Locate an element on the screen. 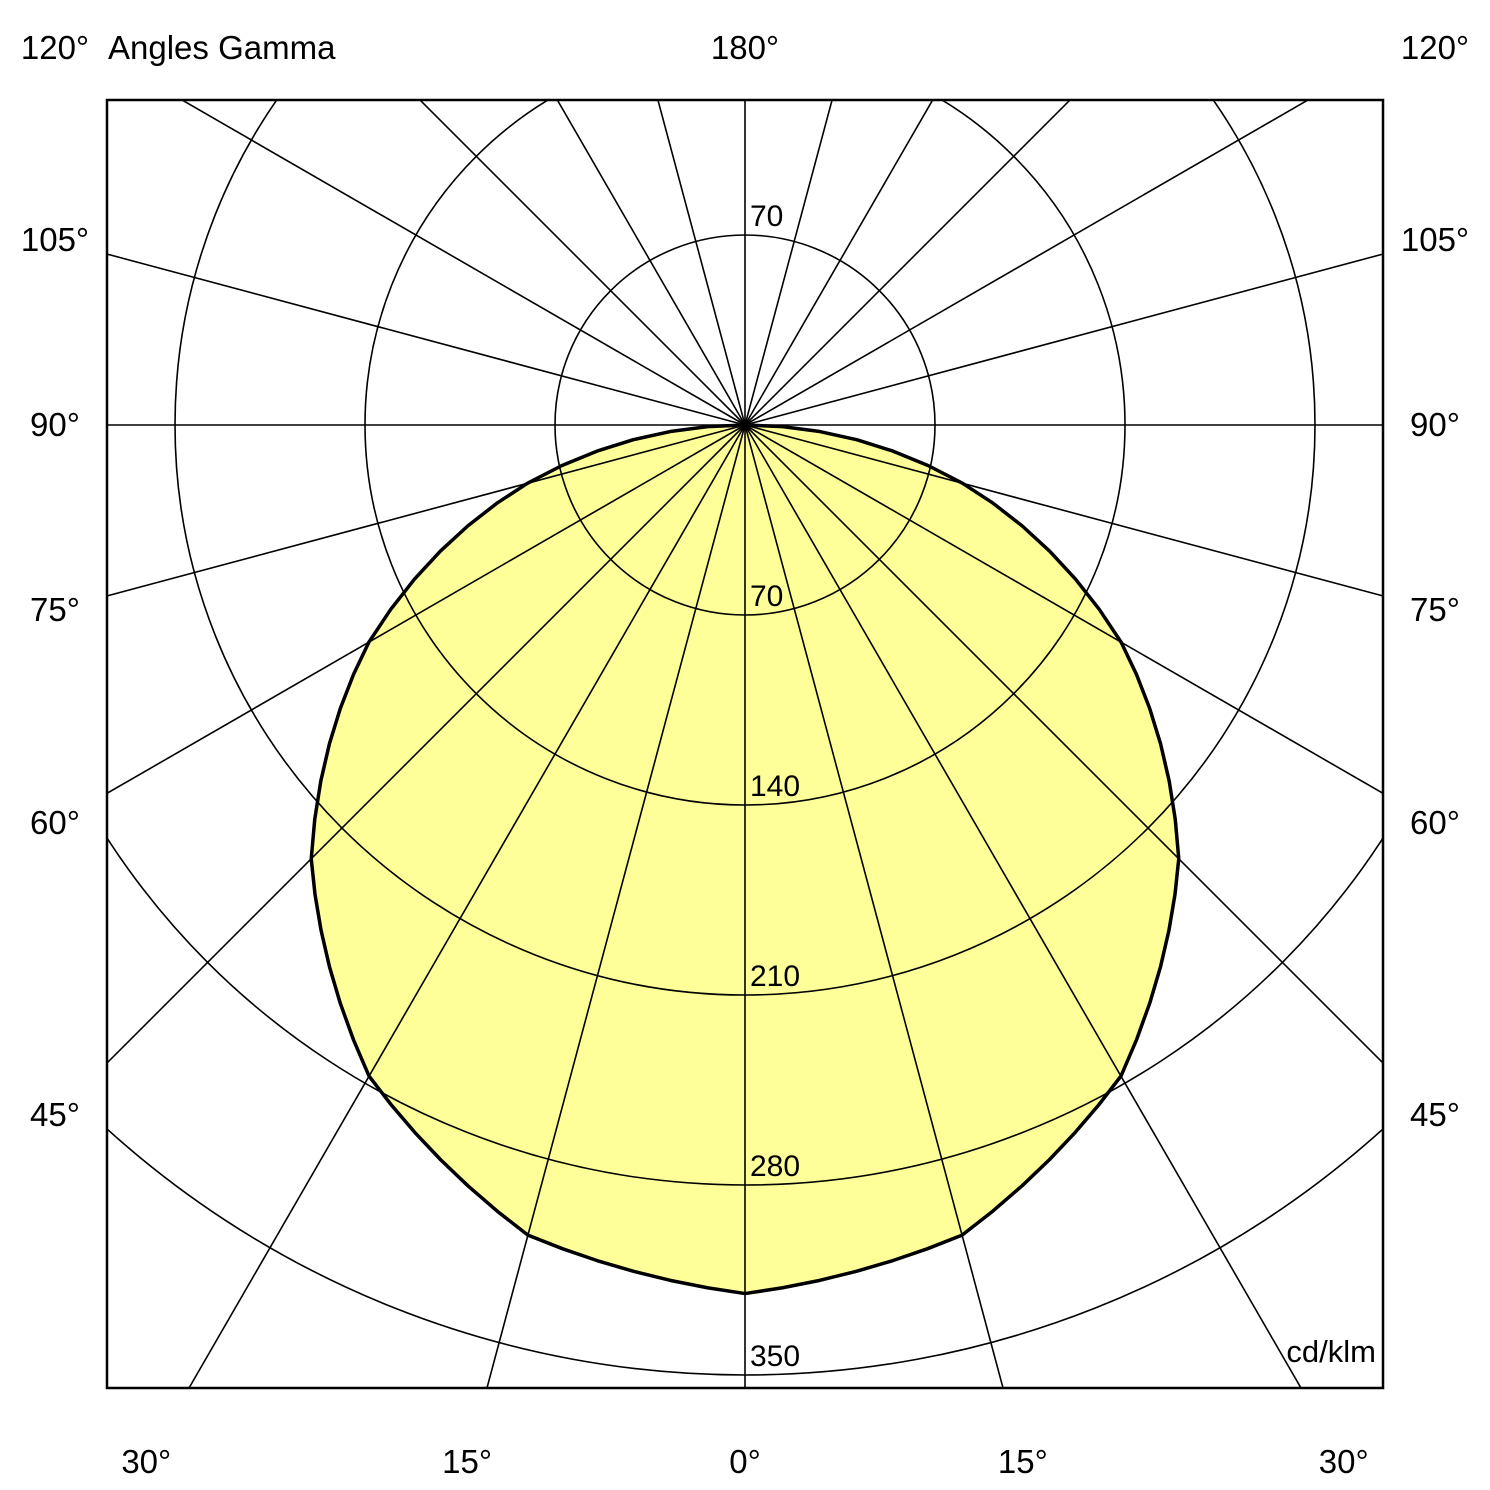  top-angle-label: 180° is located at coordinates (745, 47).